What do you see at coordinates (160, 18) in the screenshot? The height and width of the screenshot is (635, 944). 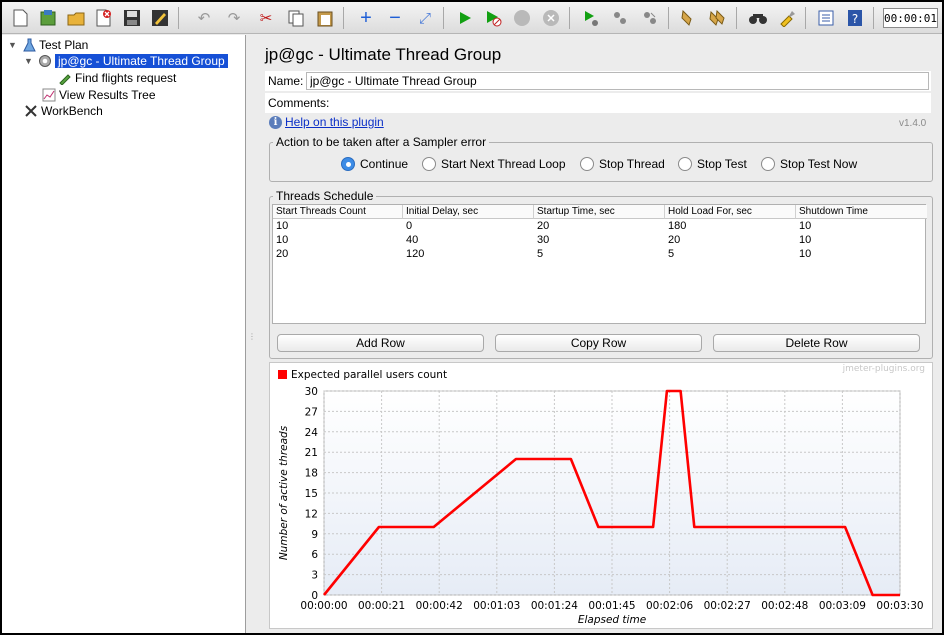 I see `save-as-icon` at bounding box center [160, 18].